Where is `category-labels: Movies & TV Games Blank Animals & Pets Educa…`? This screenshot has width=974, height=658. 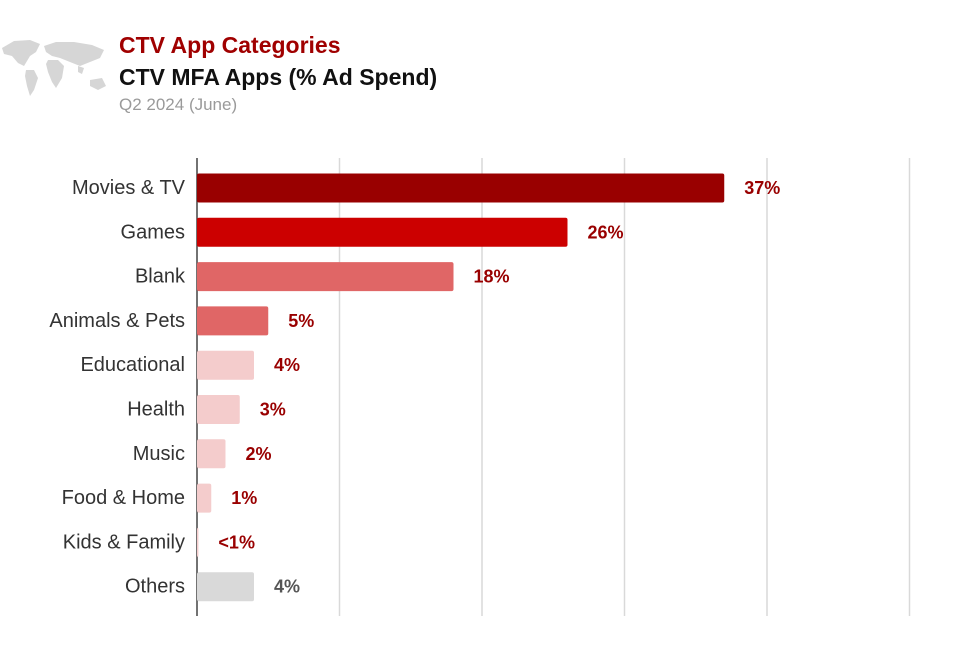 category-labels: Movies & TV Games Blank Animals & Pets Educa… is located at coordinates (117, 387).